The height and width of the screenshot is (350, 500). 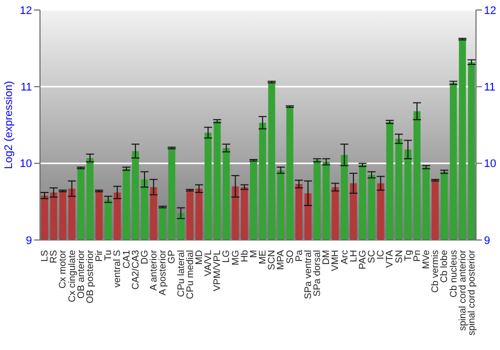 I want to click on x-tick-label: PAG, so click(x=362, y=260).